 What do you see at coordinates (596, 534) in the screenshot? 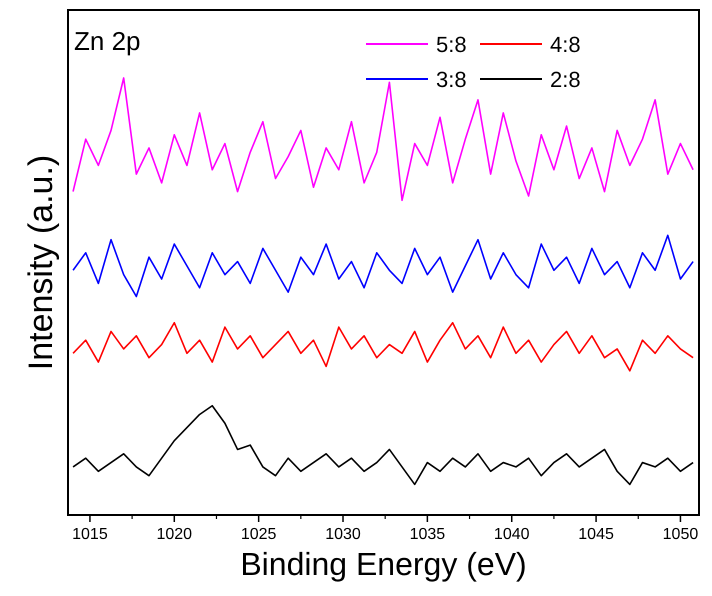
I see `x-tick-label: 1045` at bounding box center [596, 534].